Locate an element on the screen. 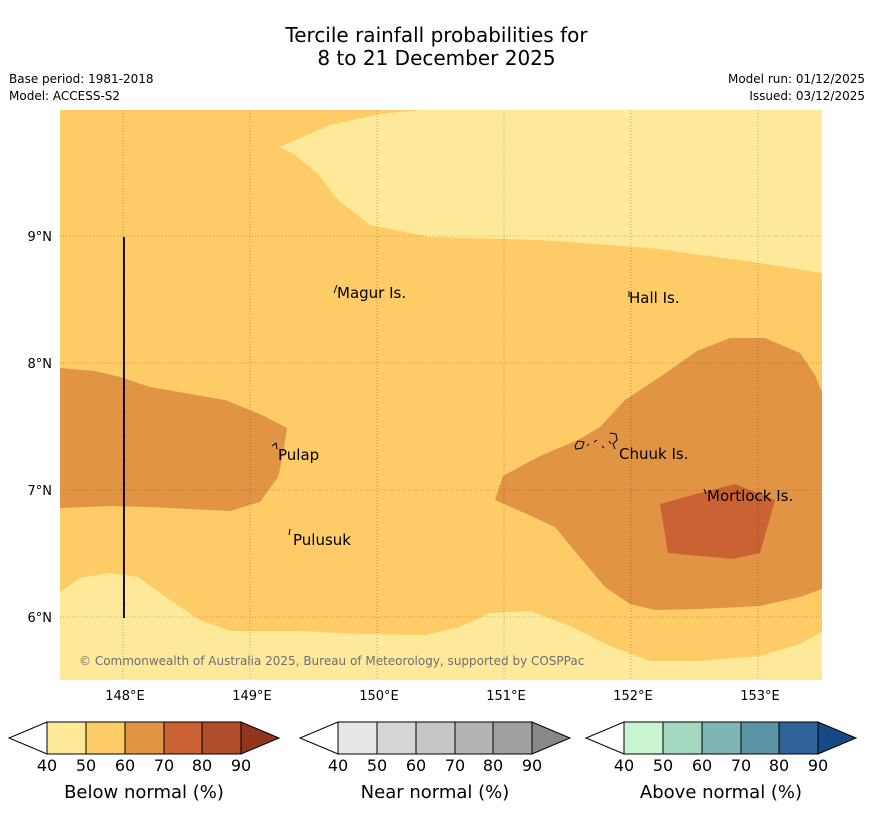 Image resolution: width=873 pixels, height=816 pixels. lat-label-9n: 9°N is located at coordinates (40, 237).